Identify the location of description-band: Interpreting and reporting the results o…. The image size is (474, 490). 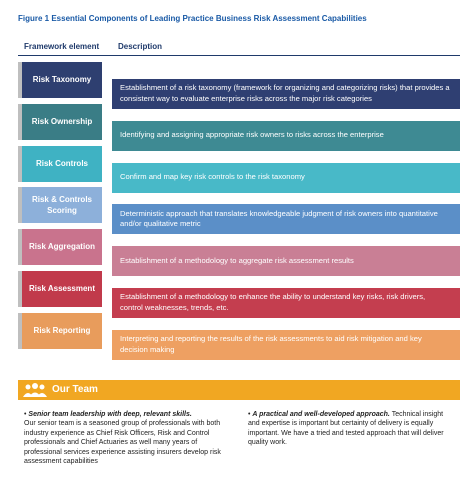
(286, 344).